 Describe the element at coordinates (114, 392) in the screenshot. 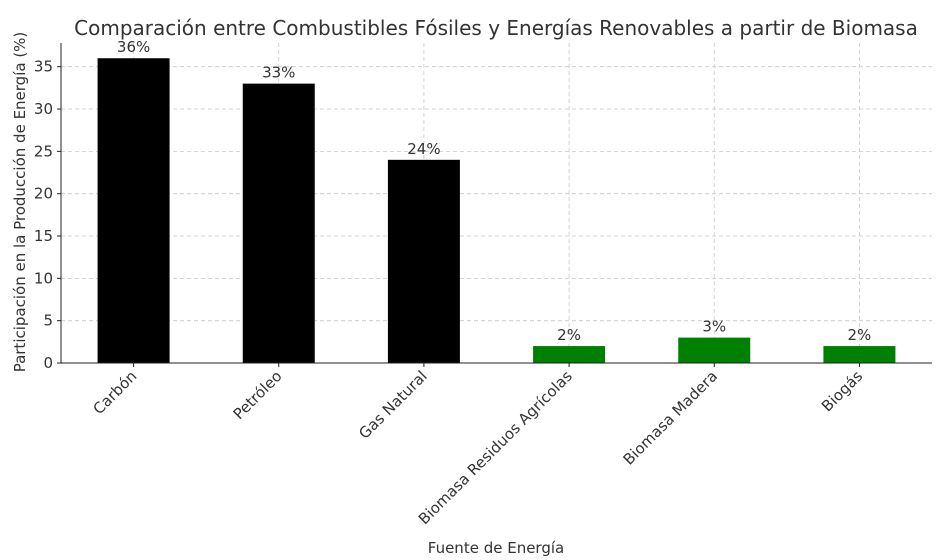

I see `x-tick-label: Carbón` at that location.